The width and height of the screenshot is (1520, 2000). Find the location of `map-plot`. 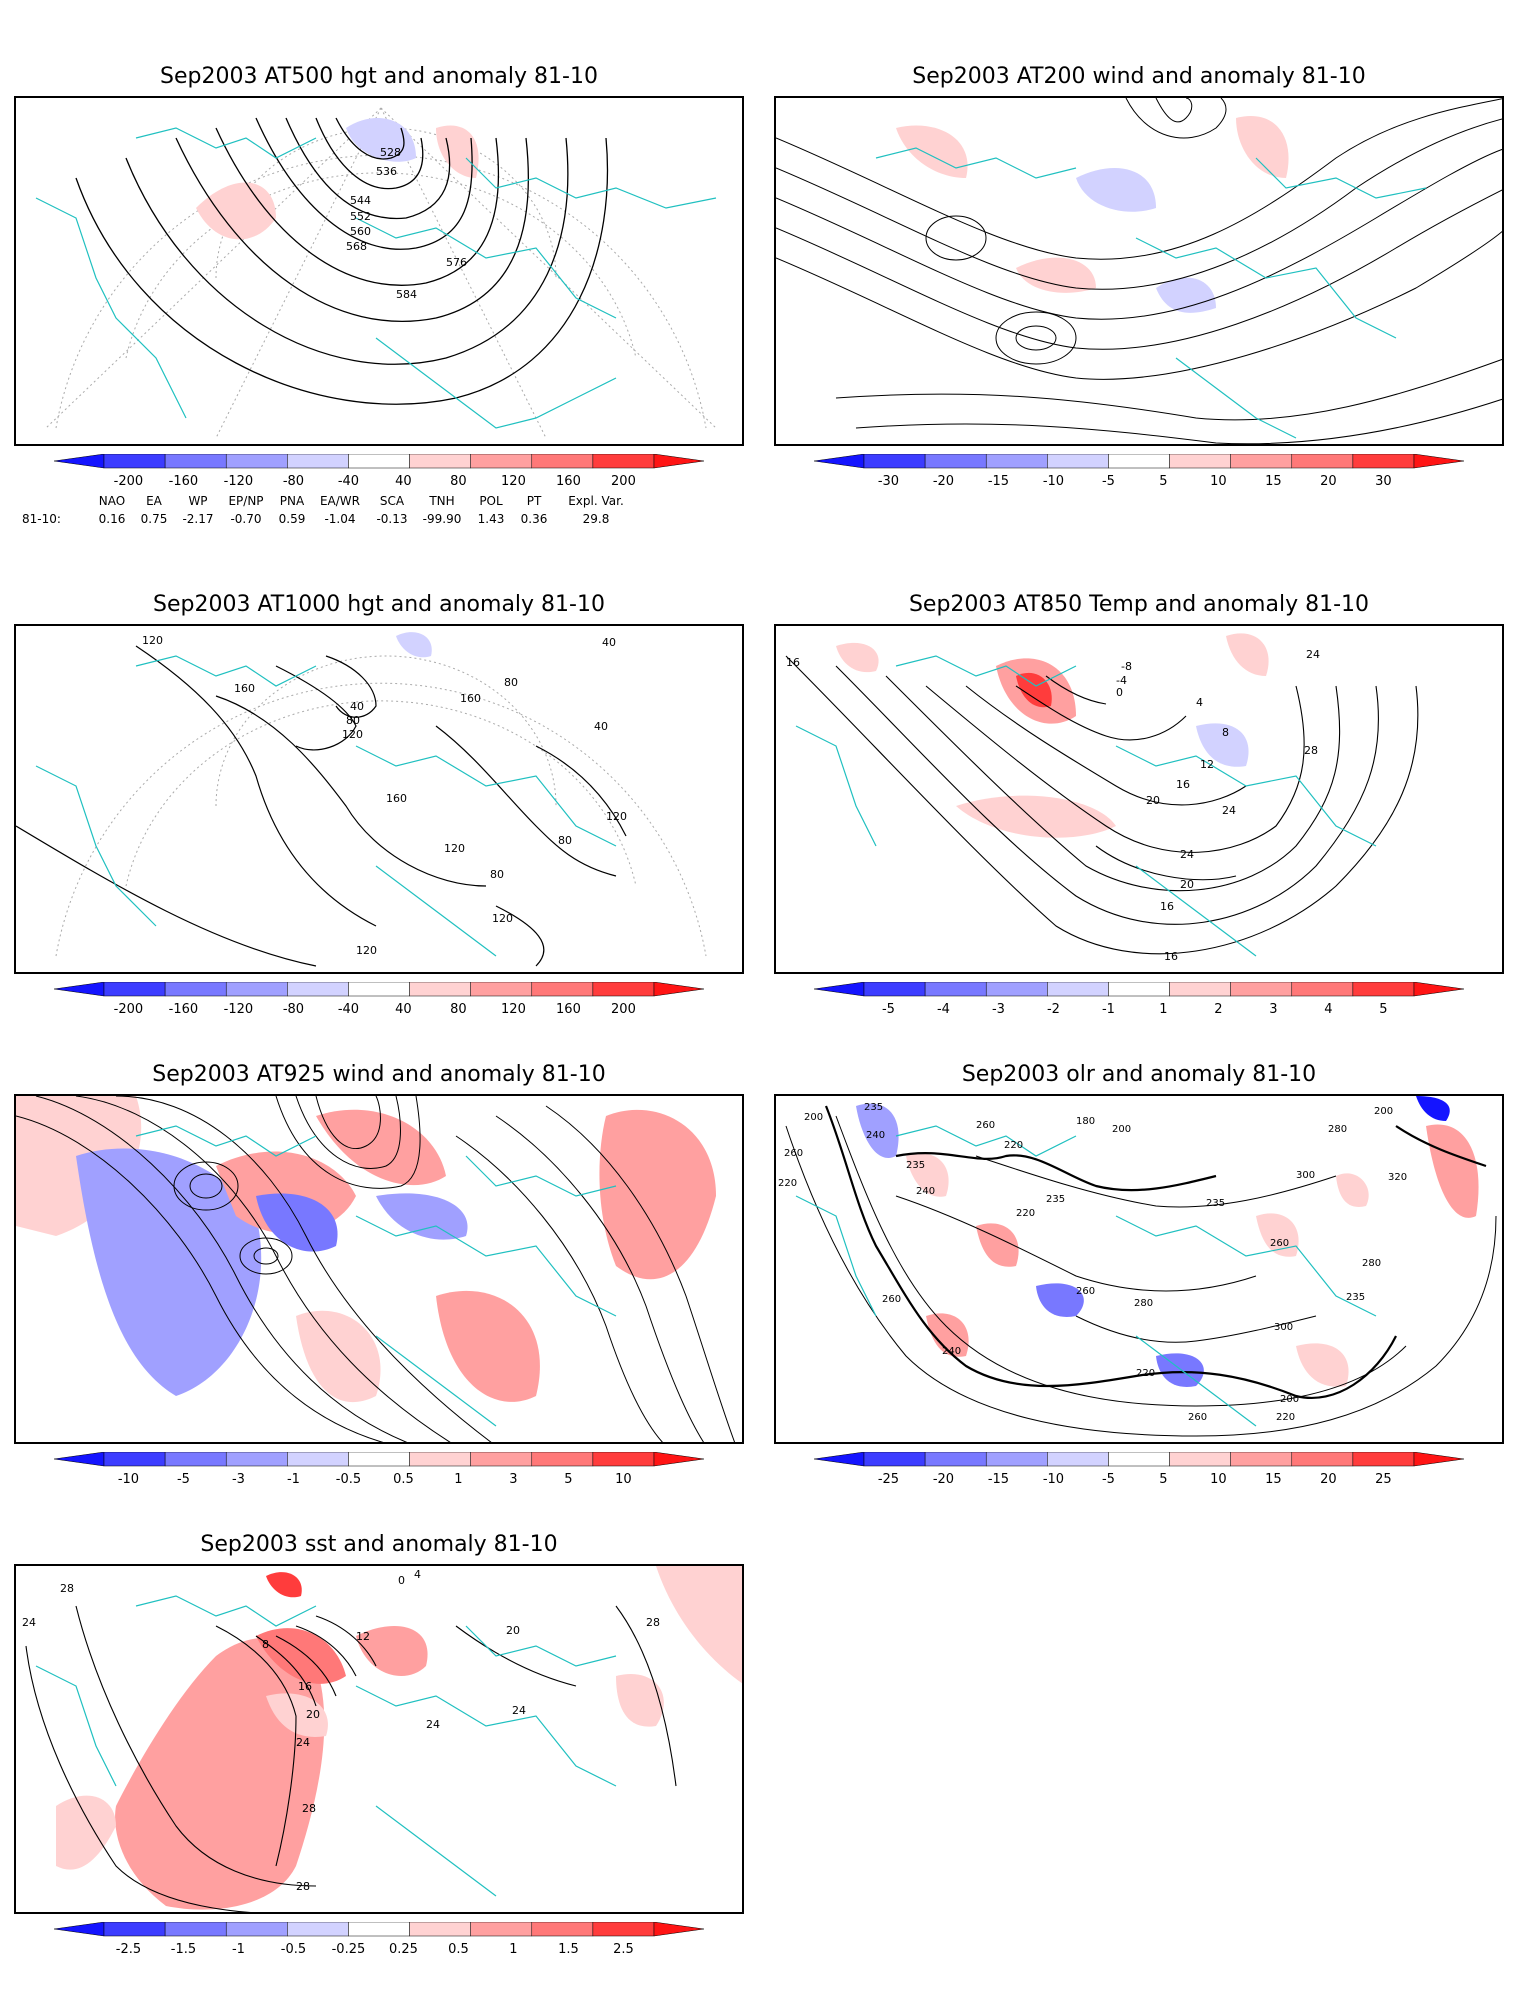

map-plot is located at coordinates (379, 1269).